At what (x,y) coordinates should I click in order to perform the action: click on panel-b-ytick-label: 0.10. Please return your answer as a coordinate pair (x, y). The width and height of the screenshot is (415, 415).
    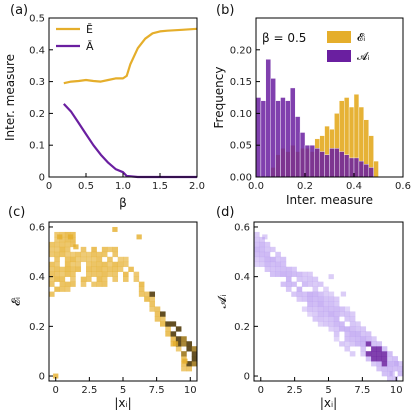
    Looking at the image, I should click on (241, 114).